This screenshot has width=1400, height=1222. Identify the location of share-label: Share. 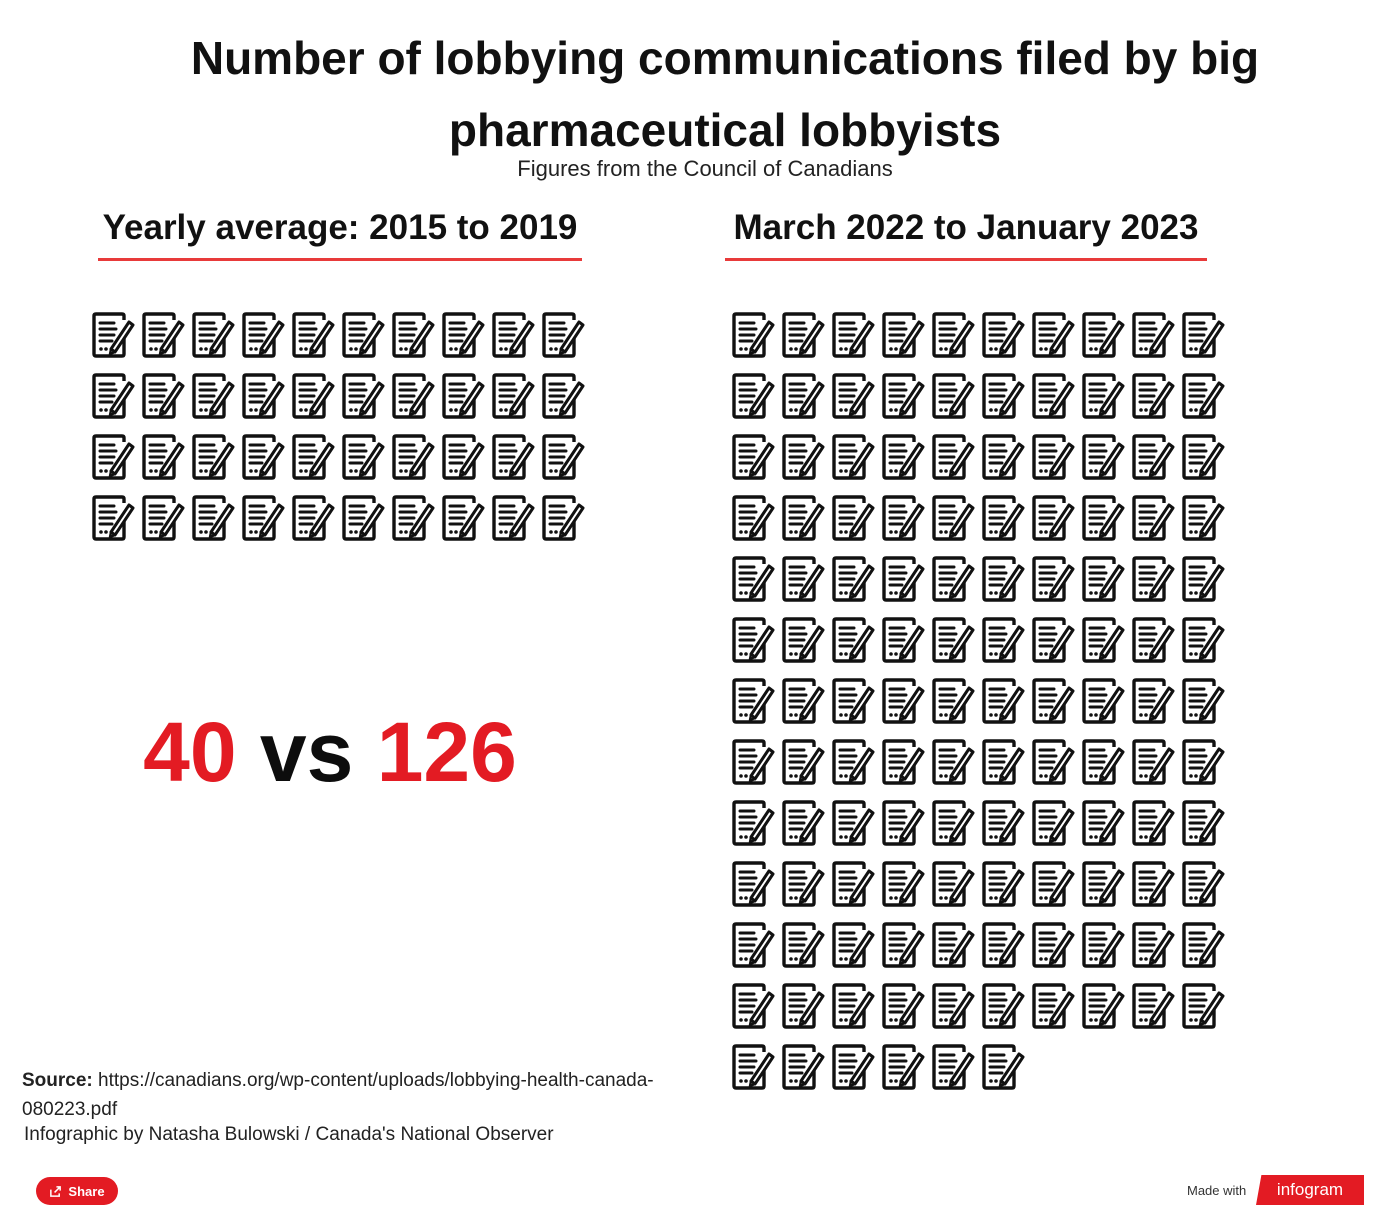
(86, 1191).